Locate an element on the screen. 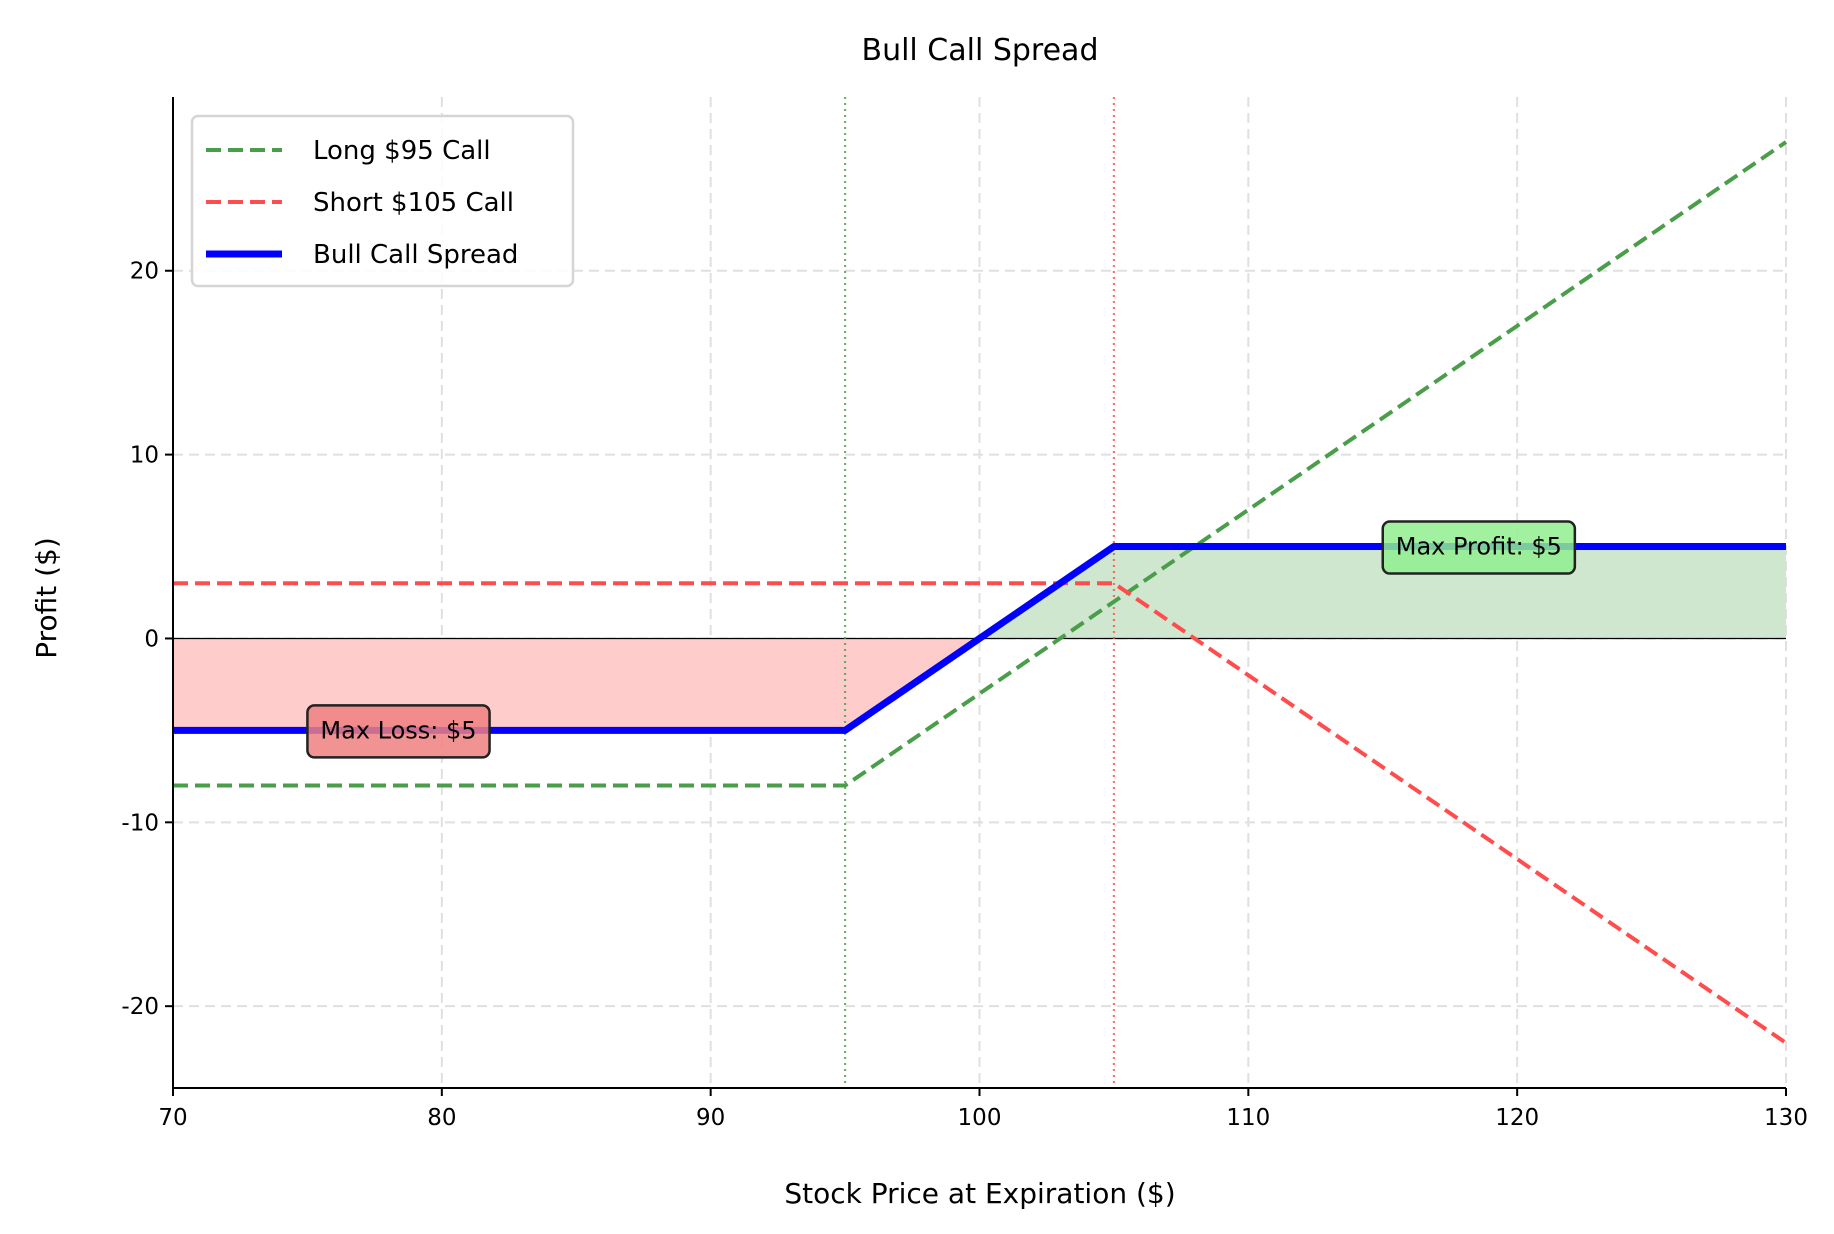 This screenshot has height=1234, width=1834. y-axis-label: Profit ($) is located at coordinates (46, 598).